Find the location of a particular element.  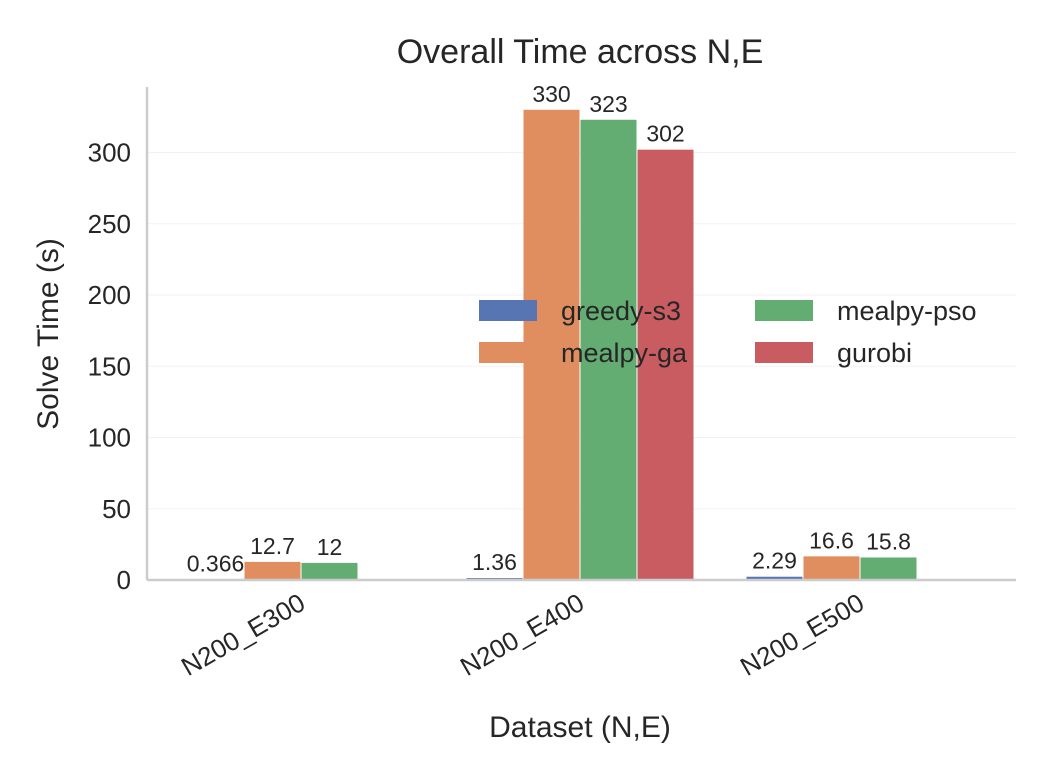

y-tick-label: 200 is located at coordinates (109, 295).